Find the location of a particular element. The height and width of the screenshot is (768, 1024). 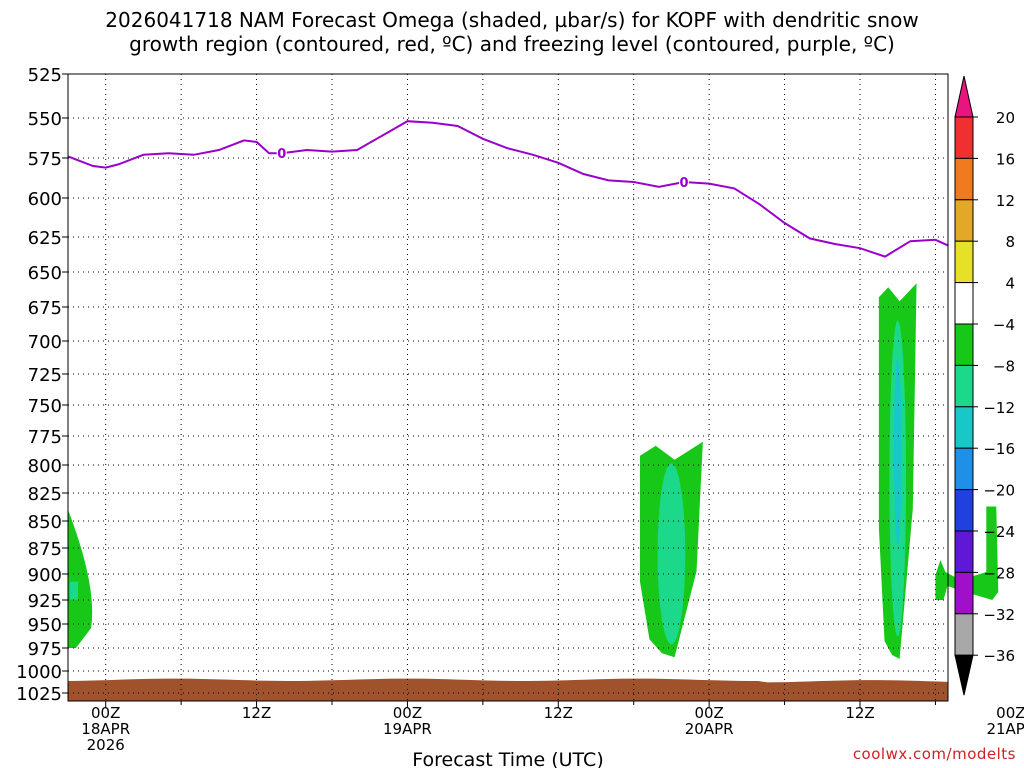

x-tick-label: 18APR is located at coordinates (105, 729).